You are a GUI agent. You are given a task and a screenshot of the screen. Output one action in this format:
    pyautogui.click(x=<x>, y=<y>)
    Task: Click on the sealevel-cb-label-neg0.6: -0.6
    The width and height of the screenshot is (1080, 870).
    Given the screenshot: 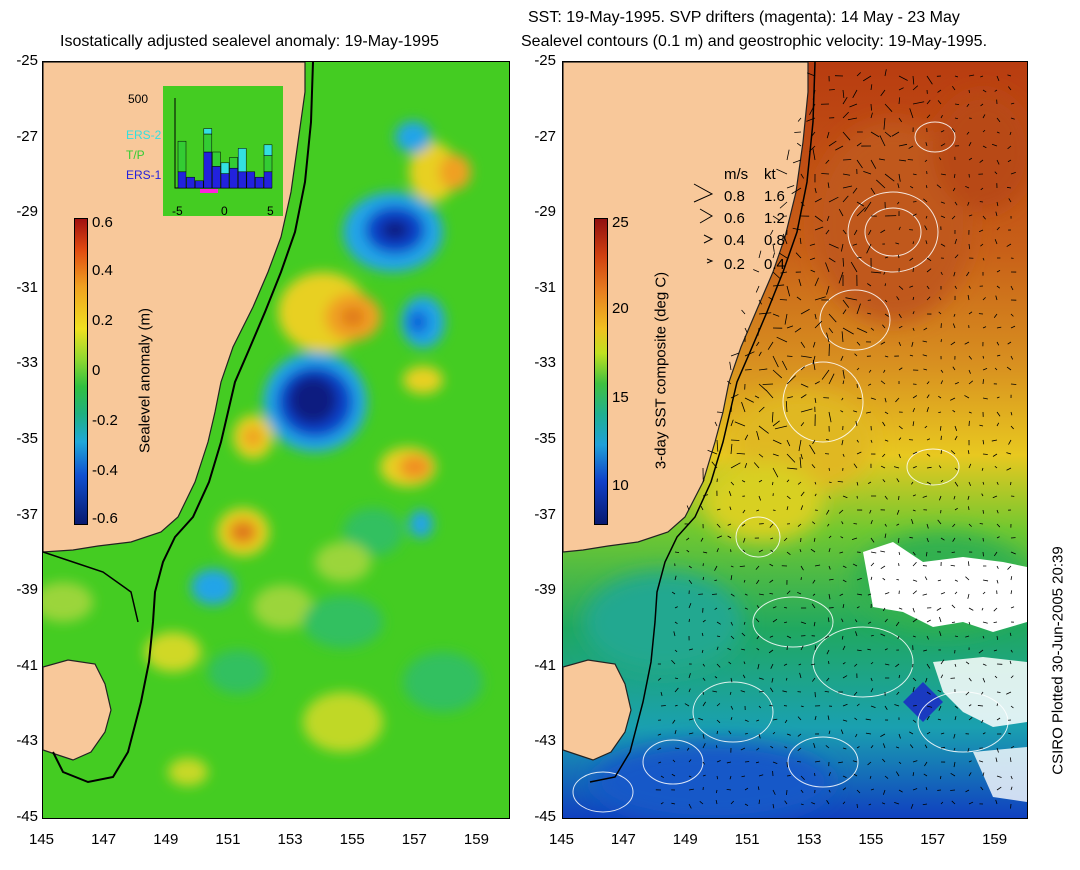 What is the action you would take?
    pyautogui.click(x=105, y=518)
    